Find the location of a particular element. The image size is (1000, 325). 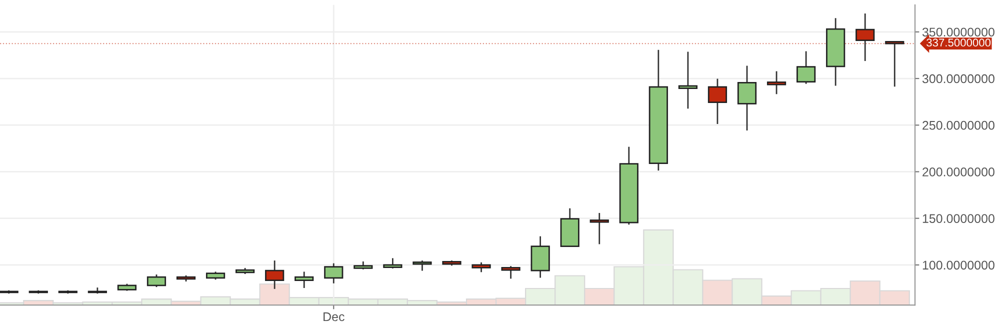

y-tick-label: 100.0000000 is located at coordinates (958, 265).